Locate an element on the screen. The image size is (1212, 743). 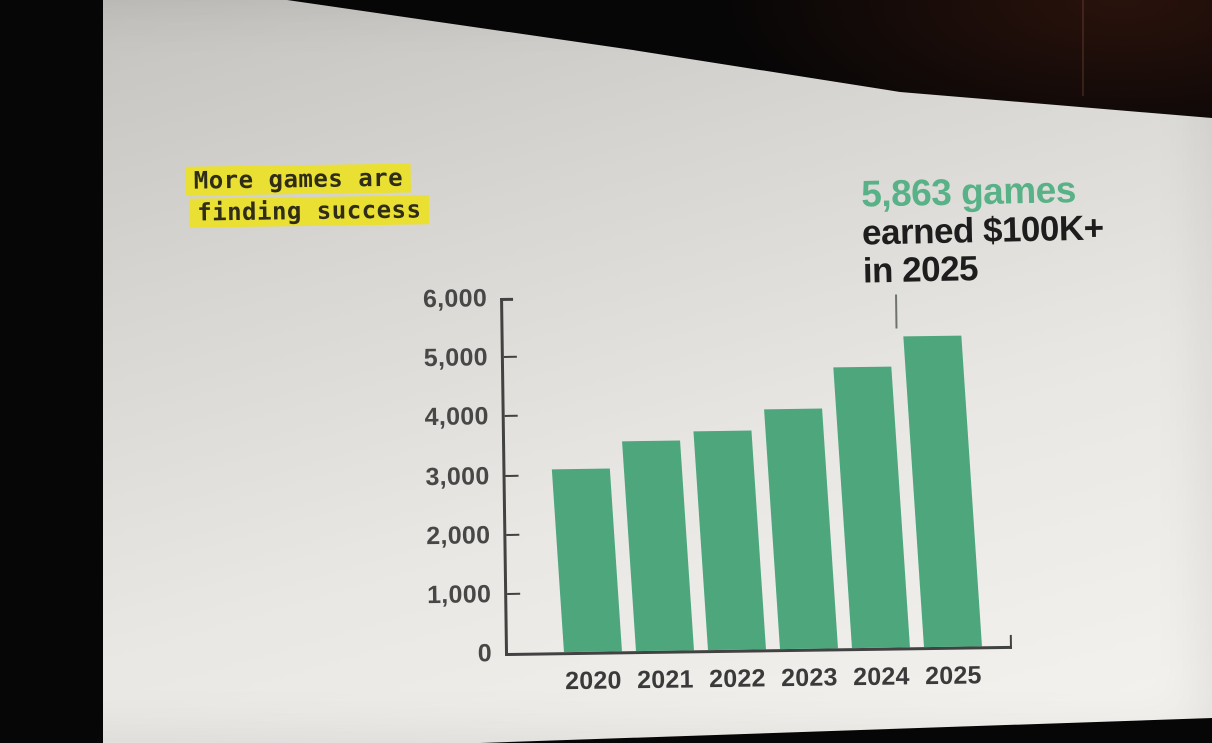
title-line-1: More games are is located at coordinates (298, 179).